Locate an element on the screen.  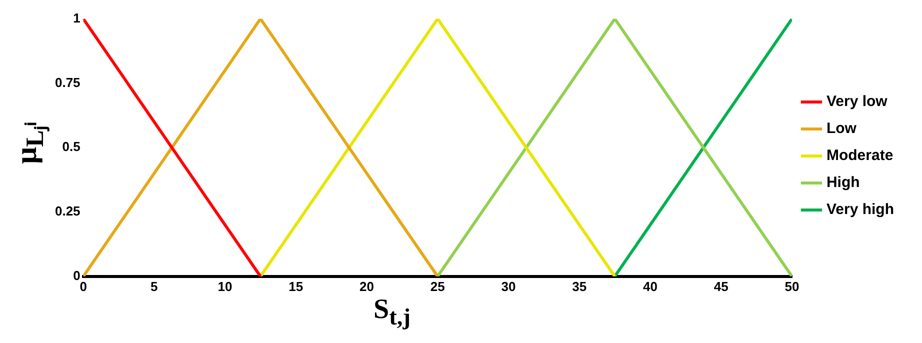
x-axis-title: S$_{t,j}$ is located at coordinates (392, 313).